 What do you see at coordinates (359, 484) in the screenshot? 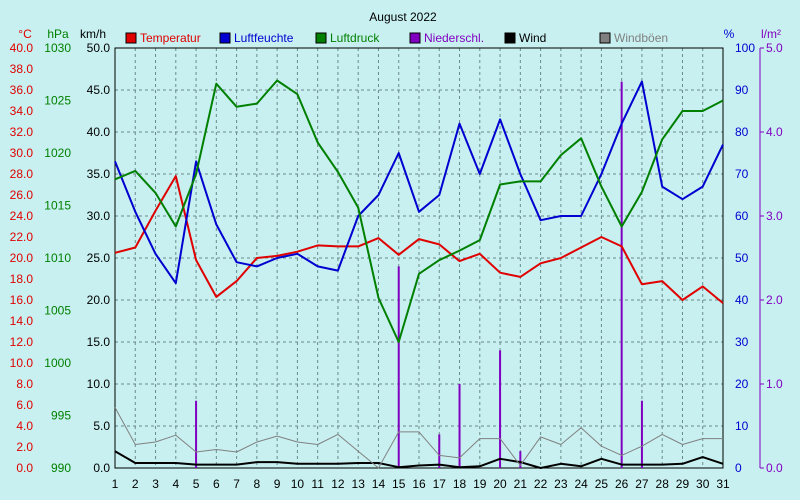
I see `x-tick-label: 13` at bounding box center [359, 484].